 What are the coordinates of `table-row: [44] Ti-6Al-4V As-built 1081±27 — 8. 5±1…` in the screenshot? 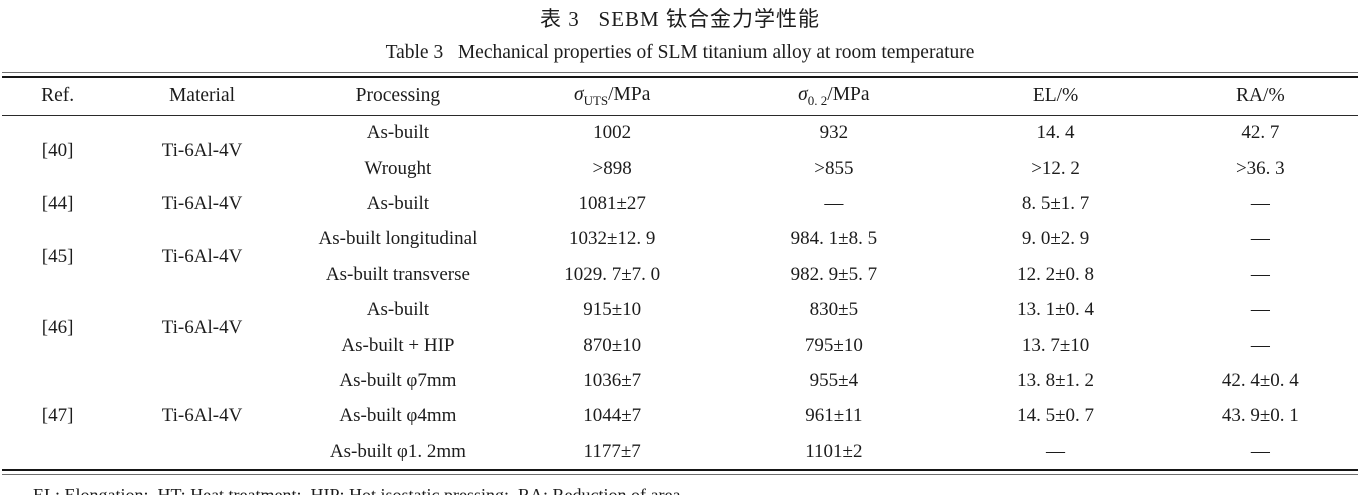 It's located at (680, 203).